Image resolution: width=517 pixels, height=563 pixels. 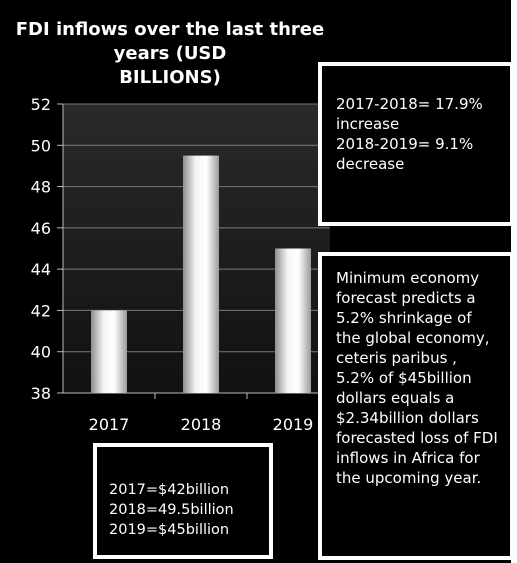 I want to click on growth-line-2018-2019: 2018-2019= 9.1% decrease, so click(x=405, y=154).